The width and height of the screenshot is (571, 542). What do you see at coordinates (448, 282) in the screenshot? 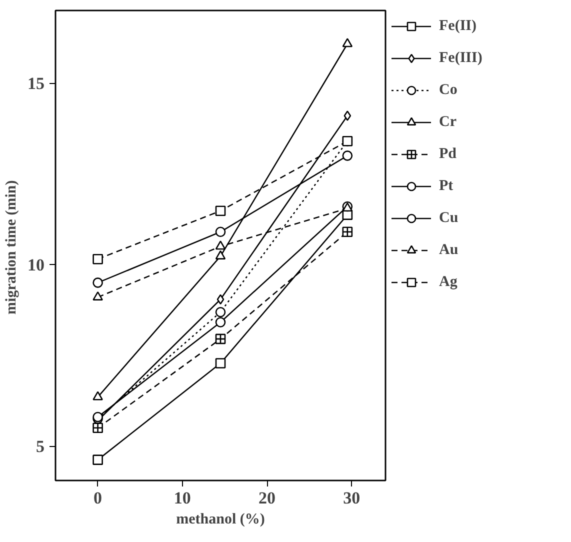
I see `legend-label: Ag` at bounding box center [448, 282].